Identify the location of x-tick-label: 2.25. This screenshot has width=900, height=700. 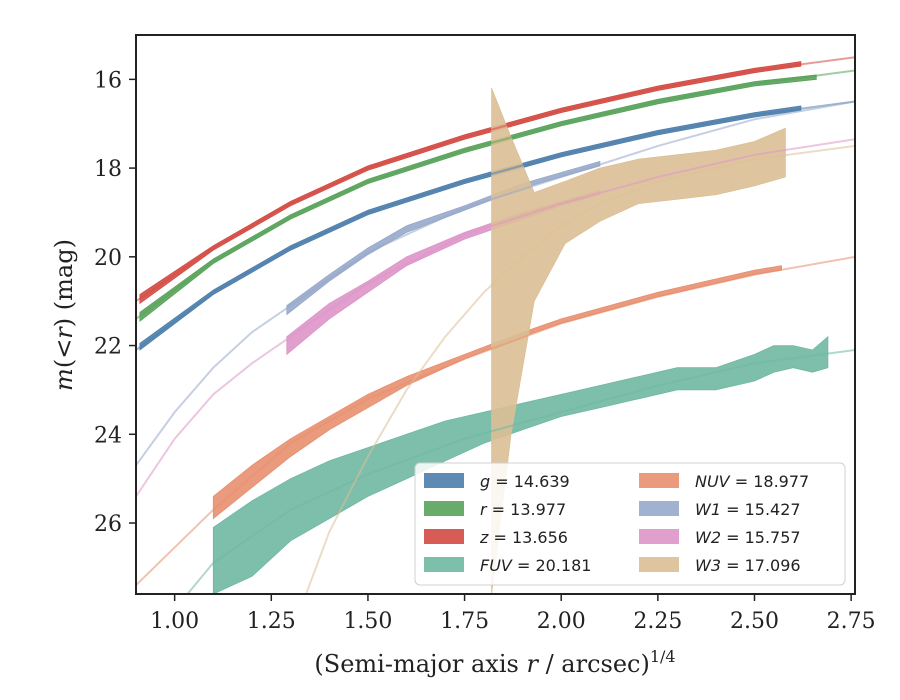
(657, 621).